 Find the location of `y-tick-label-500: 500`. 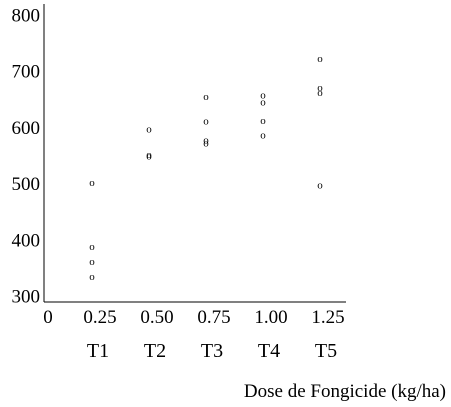

y-tick-label-500: 500 is located at coordinates (26, 184).